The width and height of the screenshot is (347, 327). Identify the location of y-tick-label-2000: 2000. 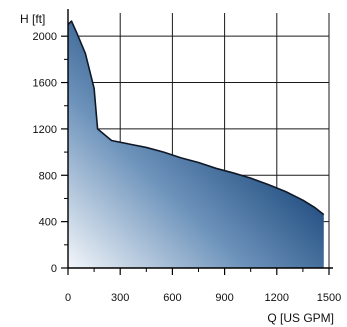
(45, 37).